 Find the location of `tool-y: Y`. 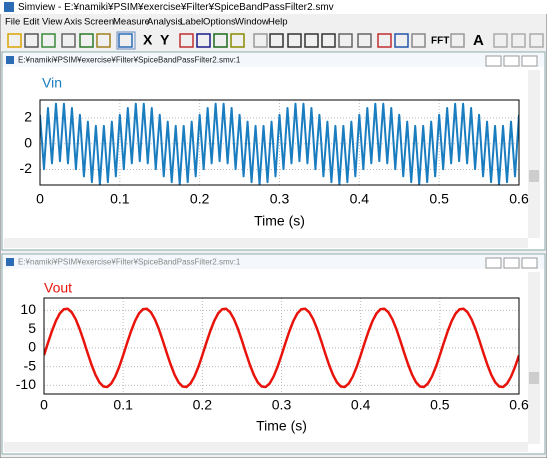

tool-y: Y is located at coordinates (165, 40).